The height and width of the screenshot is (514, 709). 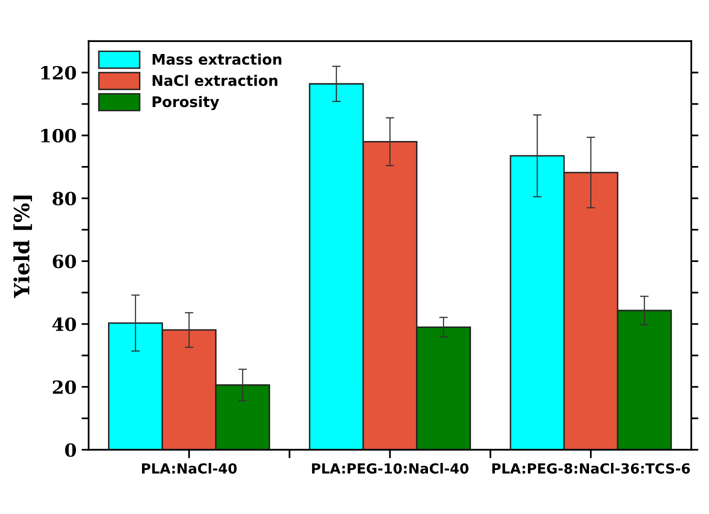 I want to click on y-tick-label: 60, so click(x=64, y=261).